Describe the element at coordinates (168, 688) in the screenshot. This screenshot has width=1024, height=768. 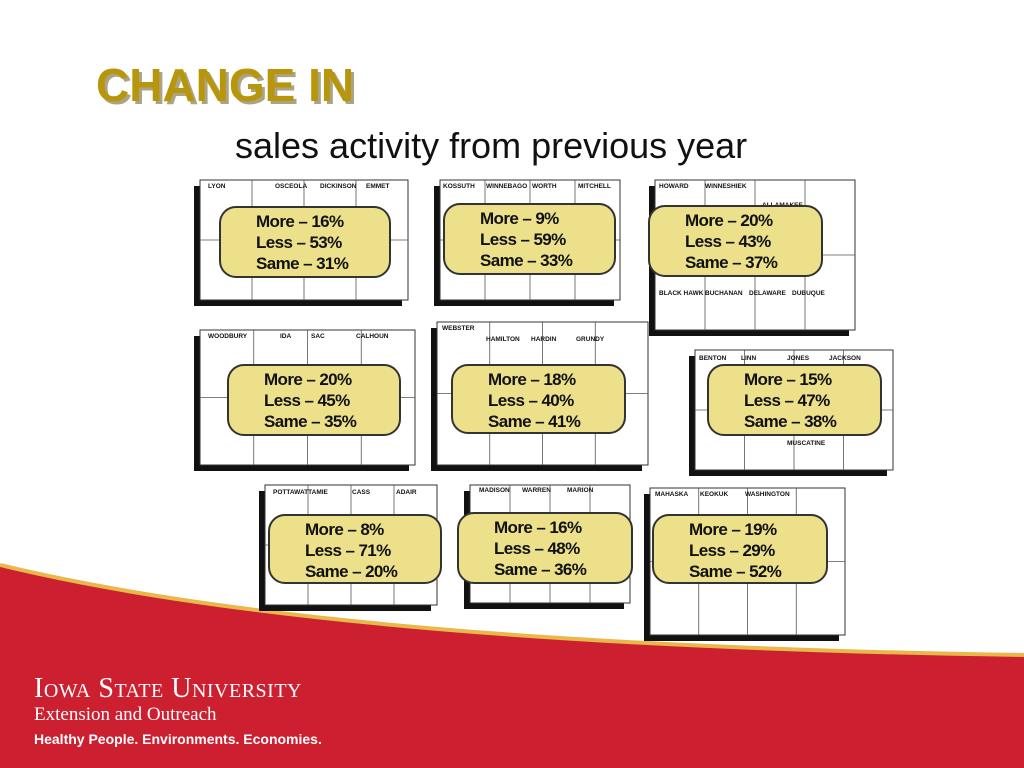
I see `university: Iowa State University` at that location.